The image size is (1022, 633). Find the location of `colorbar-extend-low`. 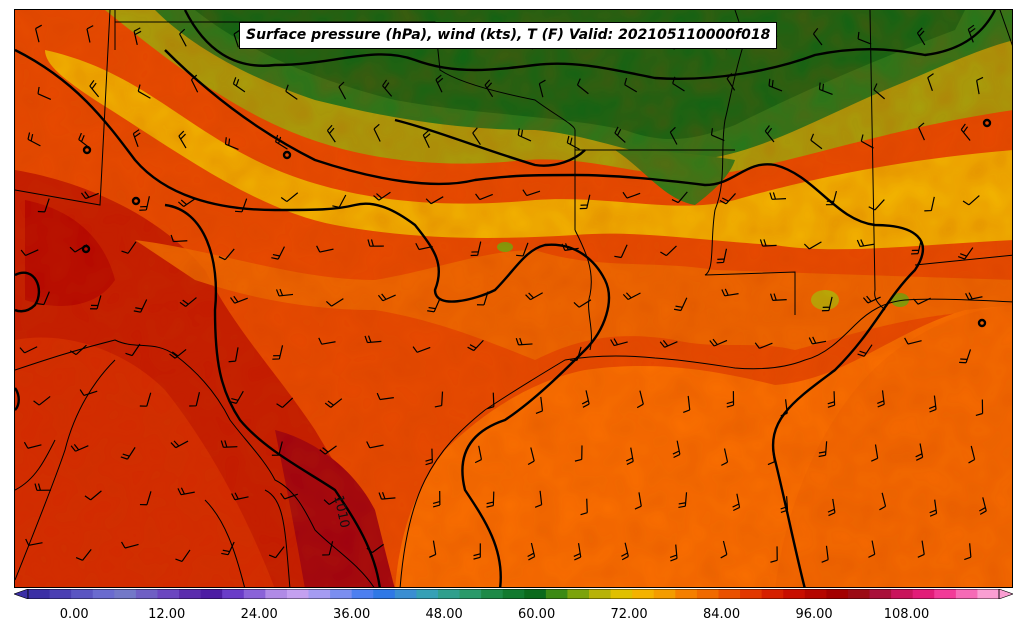

colorbar-extend-low is located at coordinates (21, 594).